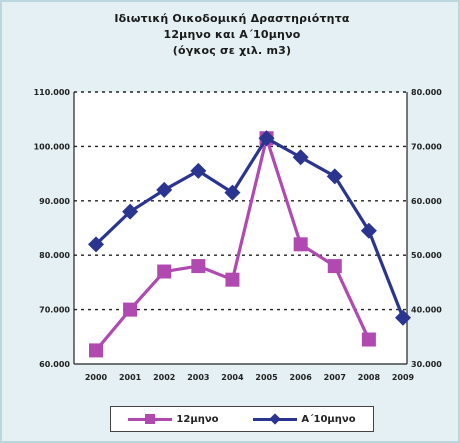  What do you see at coordinates (426, 92) in the screenshot?
I see `y-right-tick-label: 80.000` at bounding box center [426, 92].